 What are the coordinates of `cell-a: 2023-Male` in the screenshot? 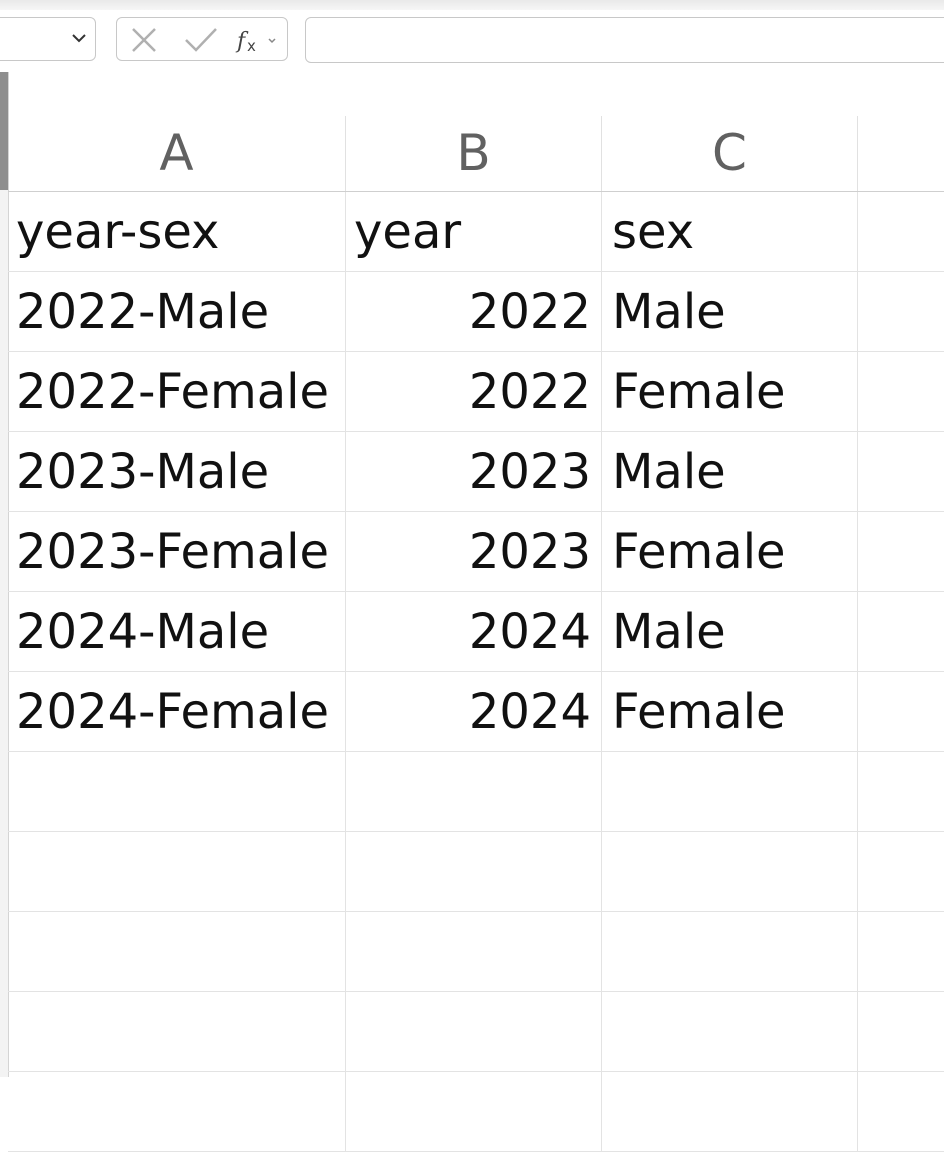 It's located at (177, 472).